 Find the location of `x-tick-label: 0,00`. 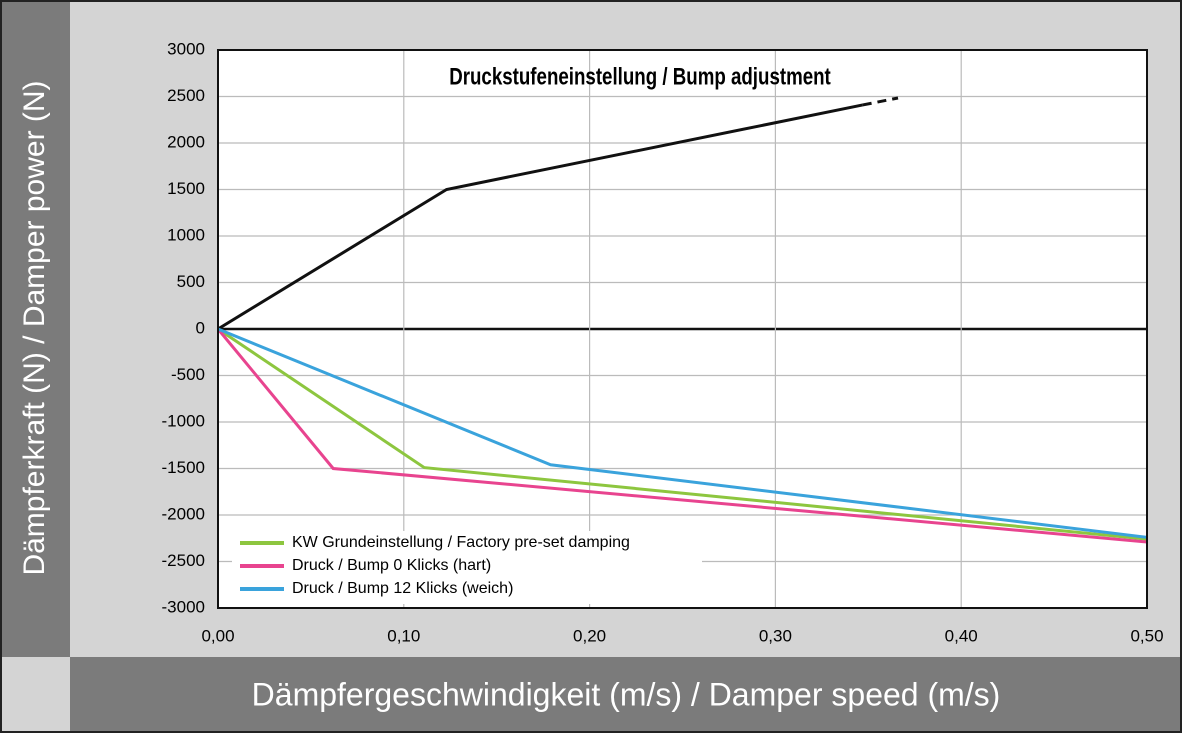

x-tick-label: 0,00 is located at coordinates (217, 635).